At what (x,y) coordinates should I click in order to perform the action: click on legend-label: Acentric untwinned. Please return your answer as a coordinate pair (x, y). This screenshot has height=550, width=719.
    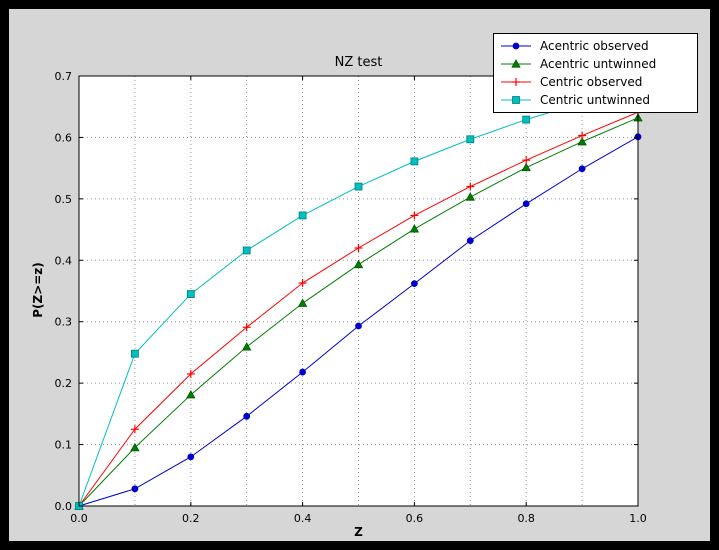
    Looking at the image, I should click on (598, 64).